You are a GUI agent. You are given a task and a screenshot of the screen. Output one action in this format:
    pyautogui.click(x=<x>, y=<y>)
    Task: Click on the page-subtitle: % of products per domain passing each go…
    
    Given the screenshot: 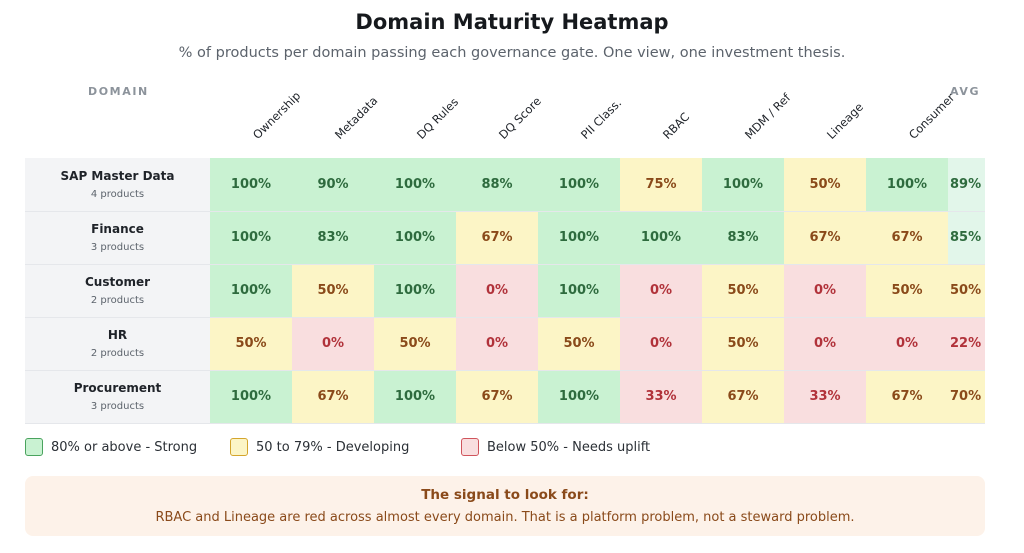 What is the action you would take?
    pyautogui.click(x=512, y=53)
    